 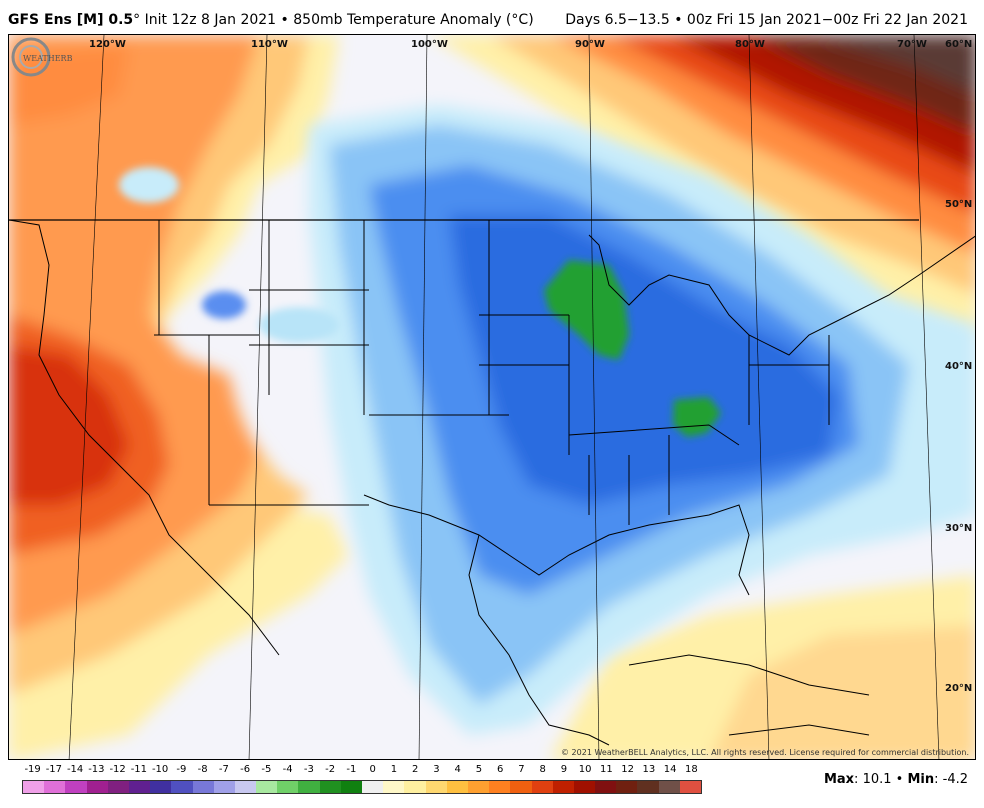 What do you see at coordinates (436, 769) in the screenshot?
I see `legend-tick-label: 3` at bounding box center [436, 769].